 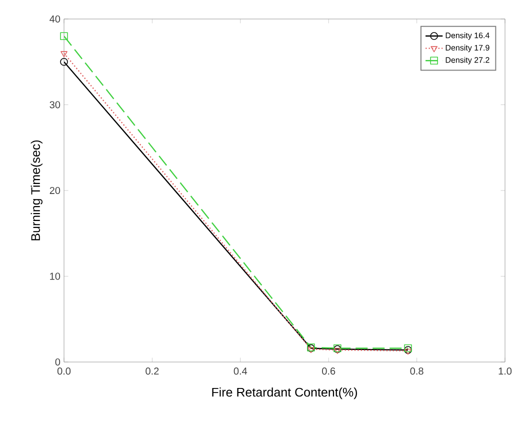 I want to click on x-tick-label: 0.2, so click(x=152, y=371).